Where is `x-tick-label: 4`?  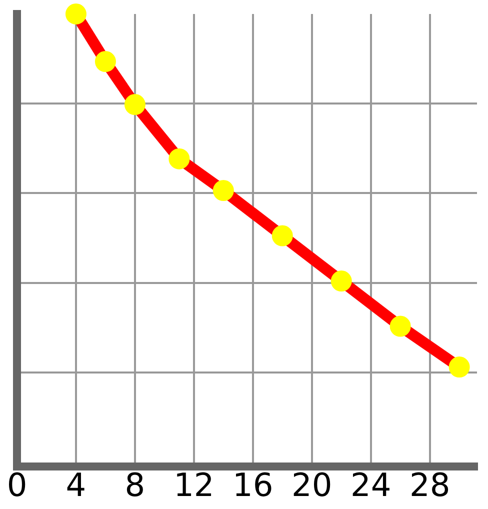 x-tick-label: 4 is located at coordinates (76, 485).